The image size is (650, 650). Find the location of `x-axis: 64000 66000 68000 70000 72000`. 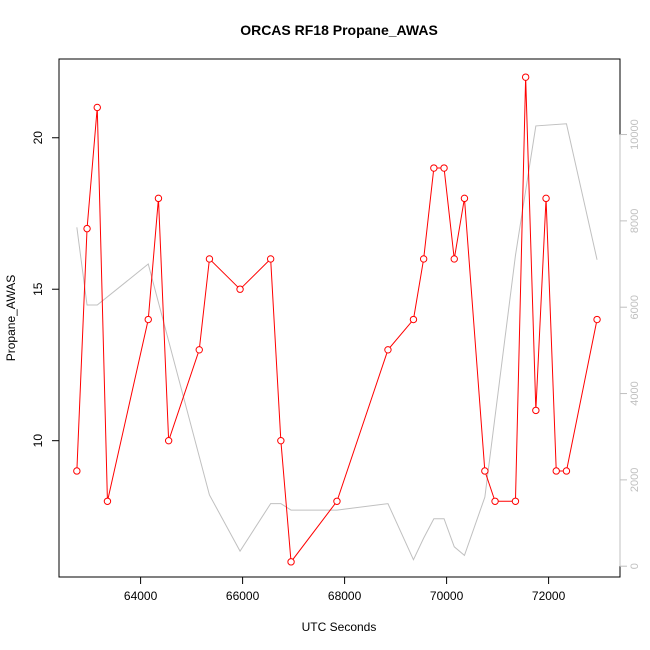

x-axis: 64000 66000 68000 70000 72000 is located at coordinates (345, 589).